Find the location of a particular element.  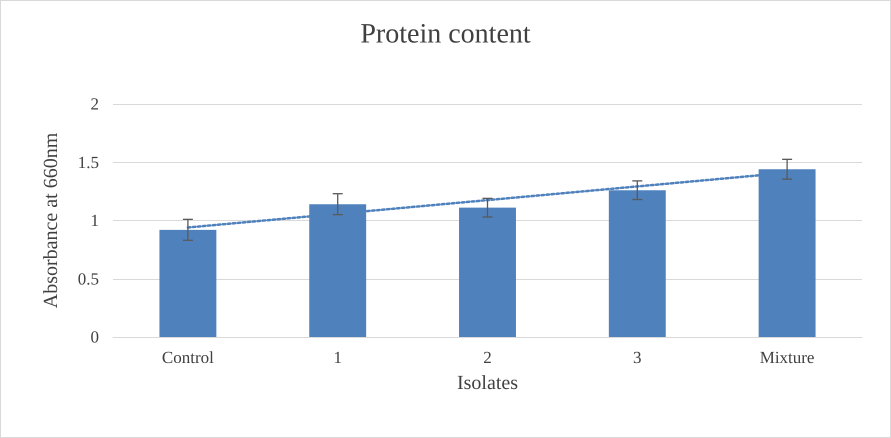

x-tick-label: Mixture is located at coordinates (787, 357).